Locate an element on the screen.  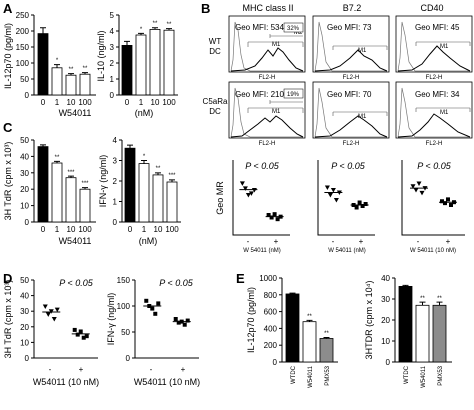
panel-d-letter: D is located at coordinates (7, 278).